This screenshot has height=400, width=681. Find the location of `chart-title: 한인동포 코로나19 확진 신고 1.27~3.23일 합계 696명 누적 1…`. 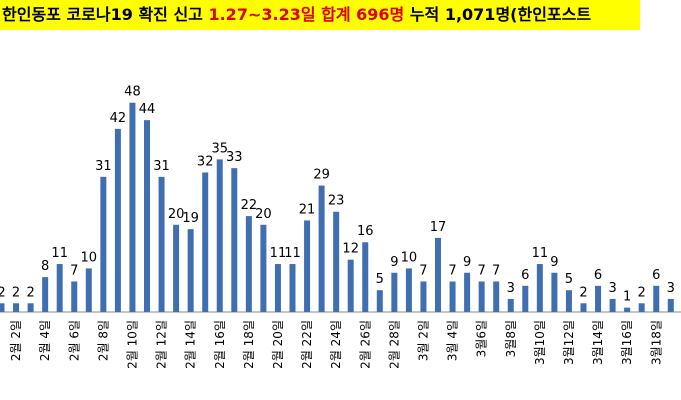

chart-title: 한인동포 코로나19 확진 신고 1.27~3.23일 합계 696명 누적 1… is located at coordinates (296, 14).